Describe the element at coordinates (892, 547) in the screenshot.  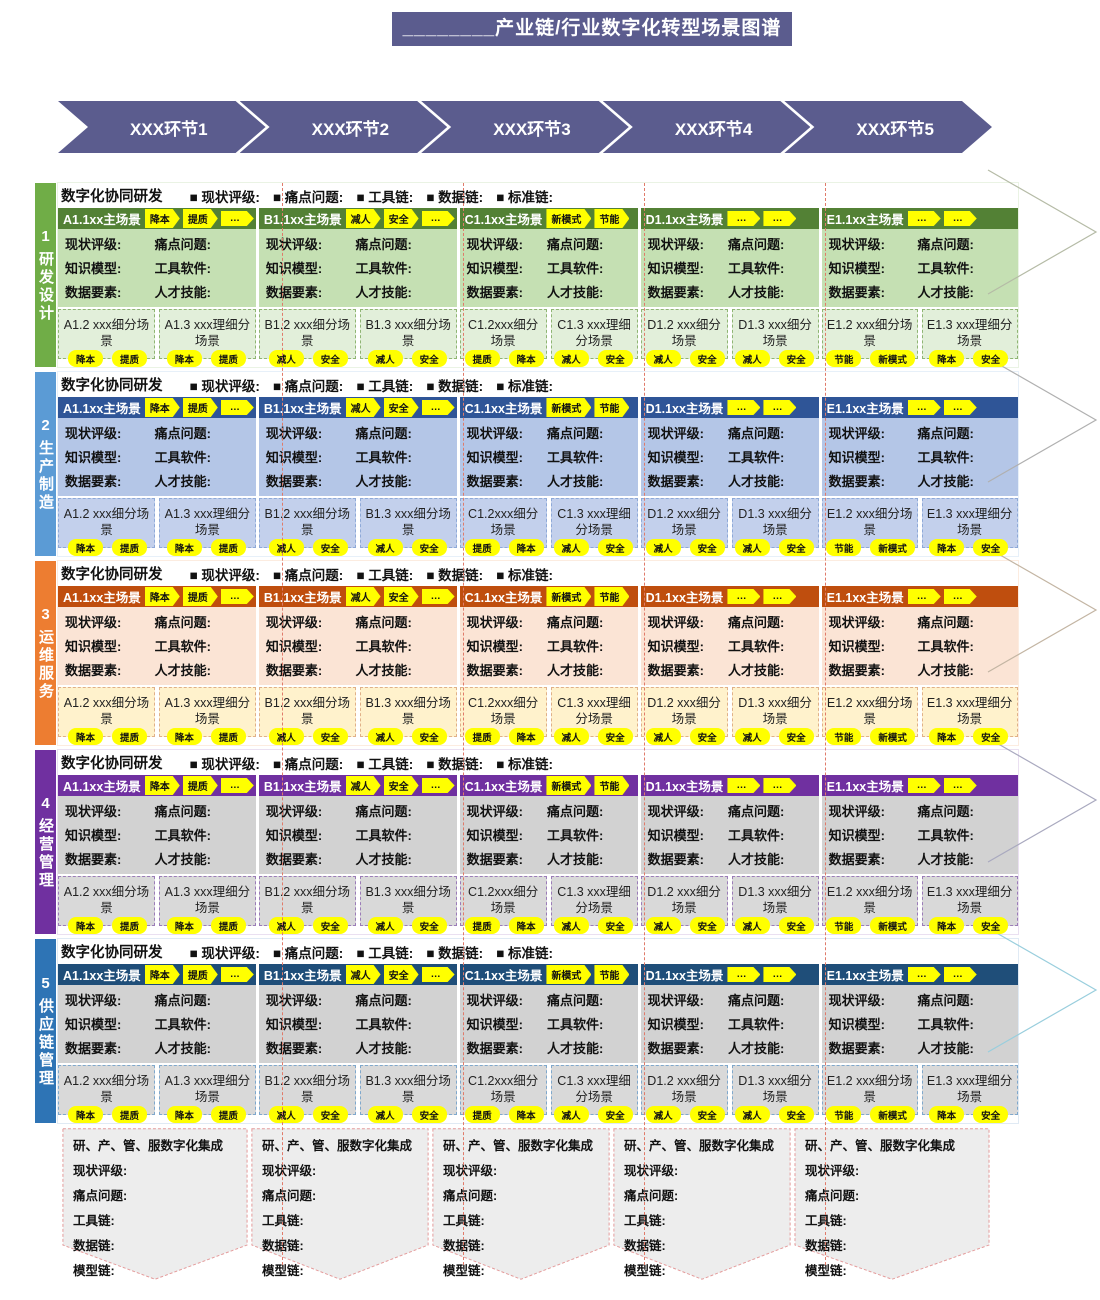
I see `benefit-pill-tag: 新模式` at that location.